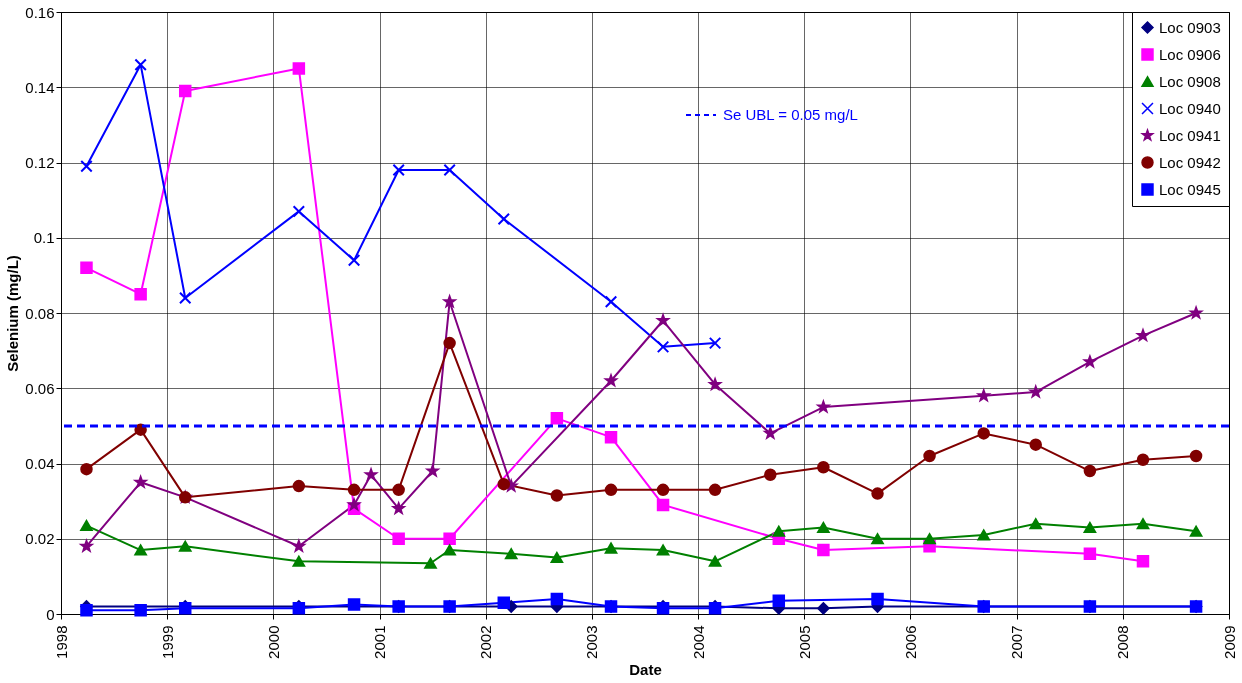  I want to click on x-tick-label: 2005, so click(804, 642).